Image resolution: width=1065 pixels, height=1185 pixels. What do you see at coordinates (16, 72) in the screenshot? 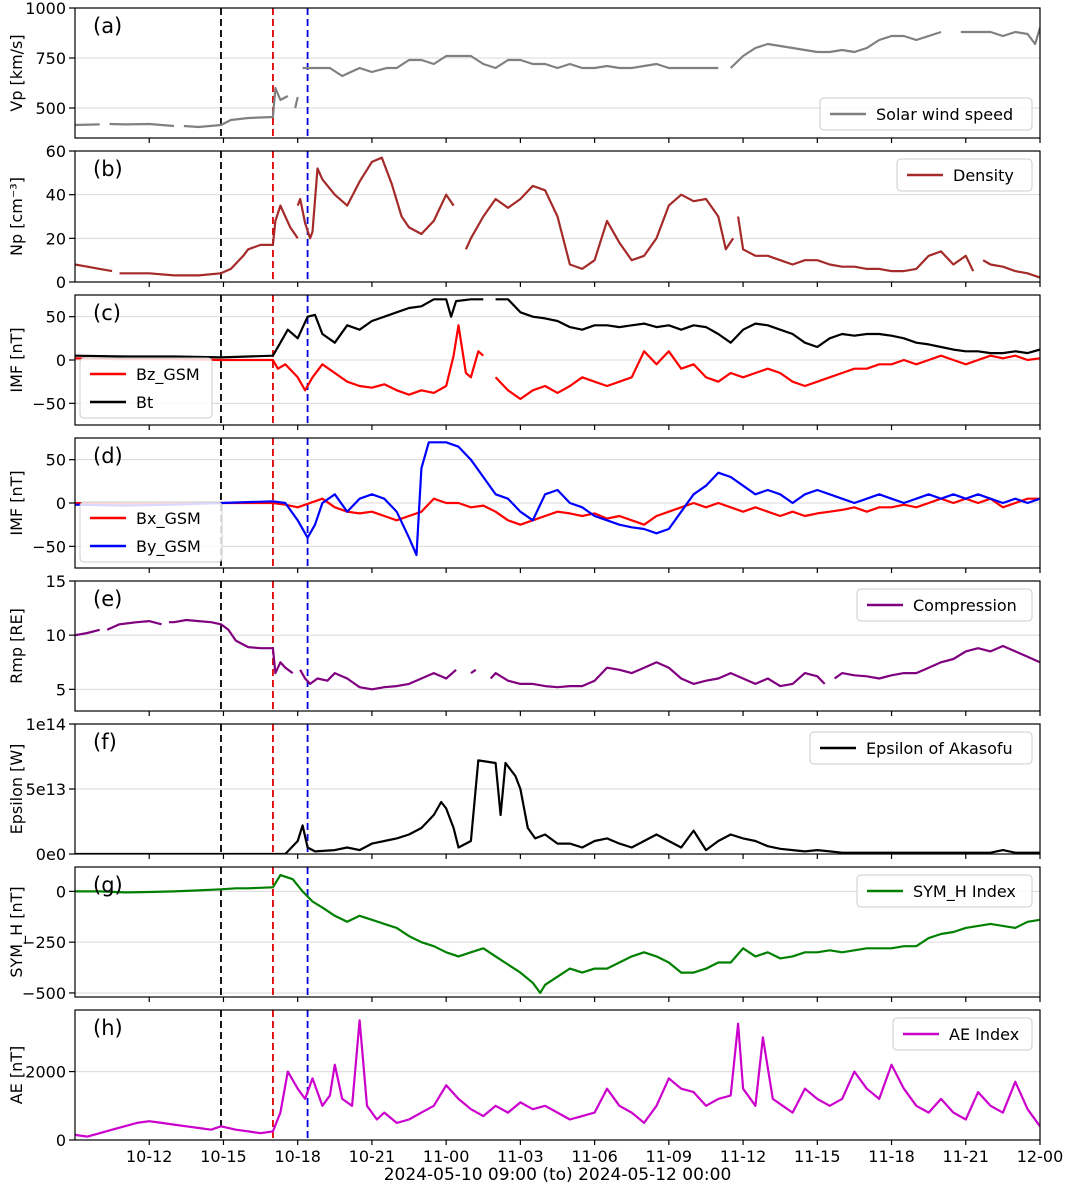
I see `y-axis-label: Vp [km/s]` at bounding box center [16, 72].